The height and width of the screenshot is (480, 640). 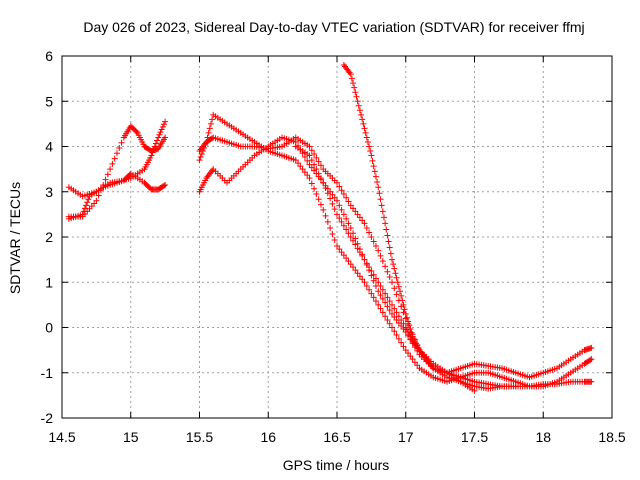 I want to click on y-axis-title: SDTVAR / TECUs, so click(x=15, y=238).